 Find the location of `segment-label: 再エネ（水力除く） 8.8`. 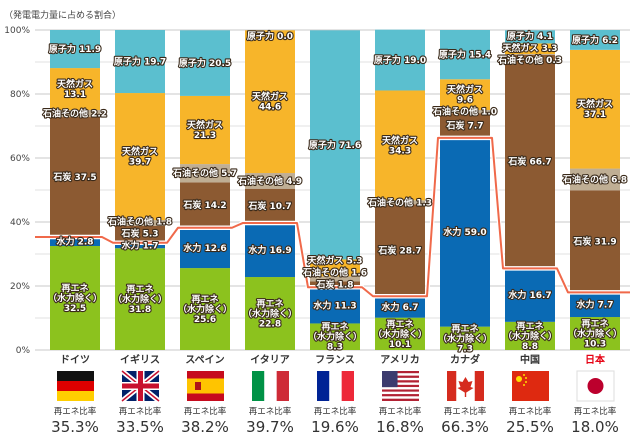

segment-label: 再エネ（水力除く） 8.8 is located at coordinates (530, 336).